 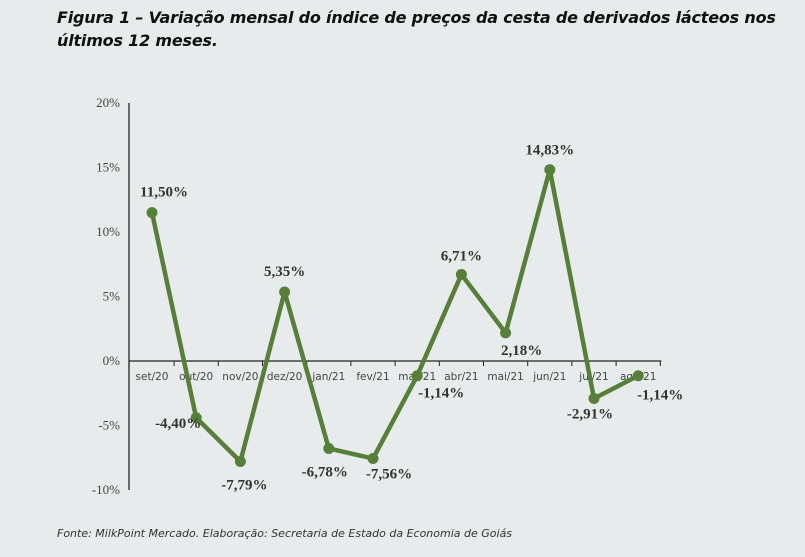 I want to click on y-tick-label: 0%, so click(x=112, y=360).